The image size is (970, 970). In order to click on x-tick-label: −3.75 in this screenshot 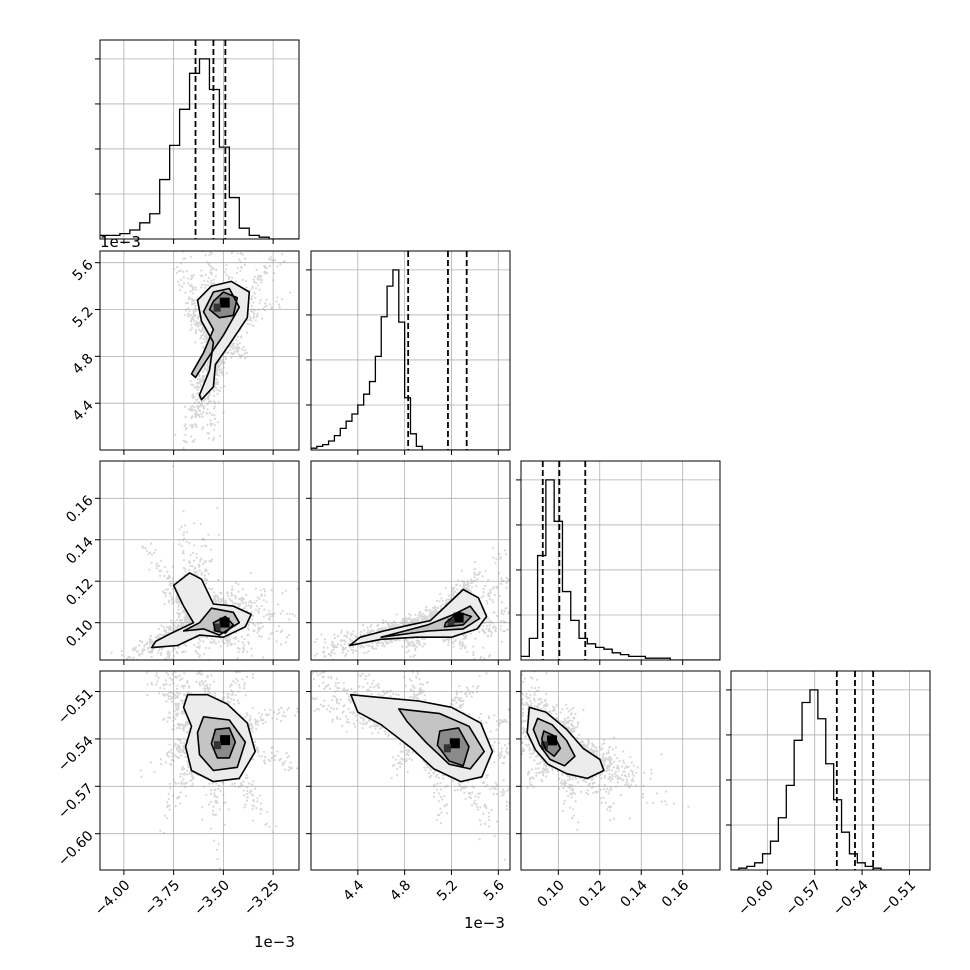, I will do `click(163, 898)`.